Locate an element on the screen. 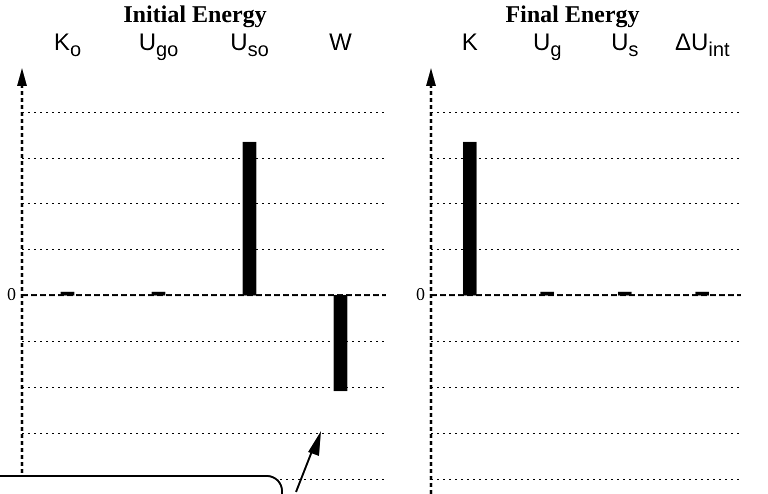 Image resolution: width=768 pixels, height=494 pixels. x-tick-label: U$_{go}$ is located at coordinates (159, 46).